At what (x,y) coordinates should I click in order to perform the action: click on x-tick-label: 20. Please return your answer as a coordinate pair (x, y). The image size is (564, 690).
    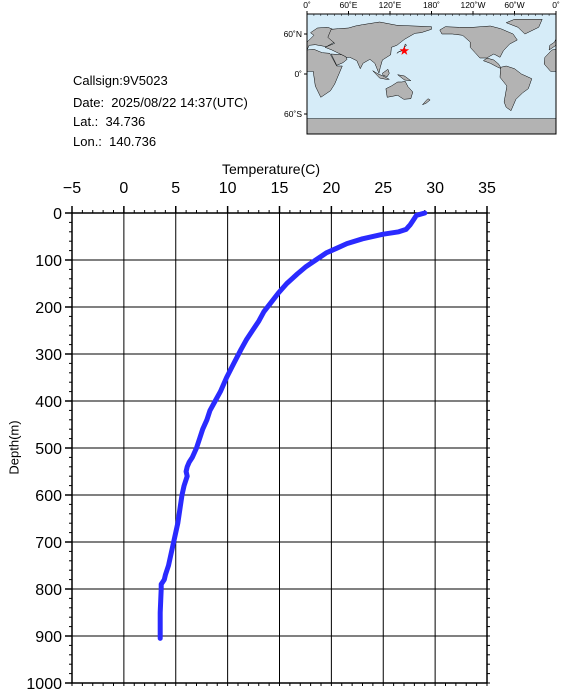
    Looking at the image, I should click on (331, 188).